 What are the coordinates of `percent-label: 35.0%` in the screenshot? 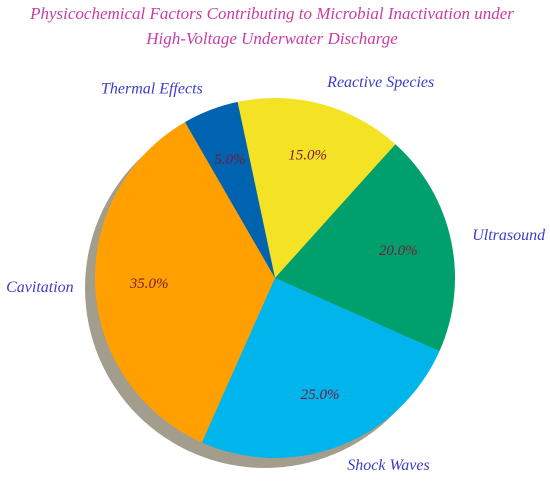 It's located at (149, 284).